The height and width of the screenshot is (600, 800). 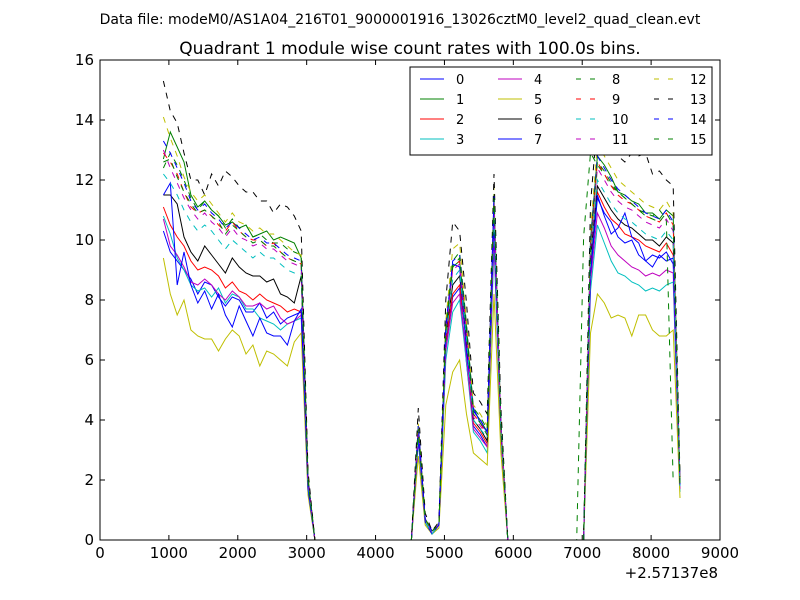 What do you see at coordinates (89, 300) in the screenshot?
I see `y-tick-label-8: 8` at bounding box center [89, 300].